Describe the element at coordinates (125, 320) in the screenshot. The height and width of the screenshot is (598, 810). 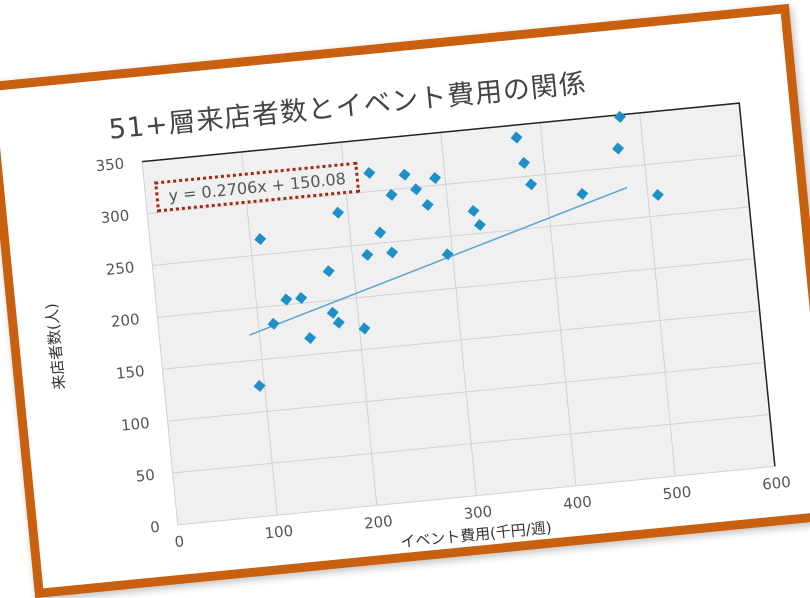
I see `y-tick-label: 200` at that location.